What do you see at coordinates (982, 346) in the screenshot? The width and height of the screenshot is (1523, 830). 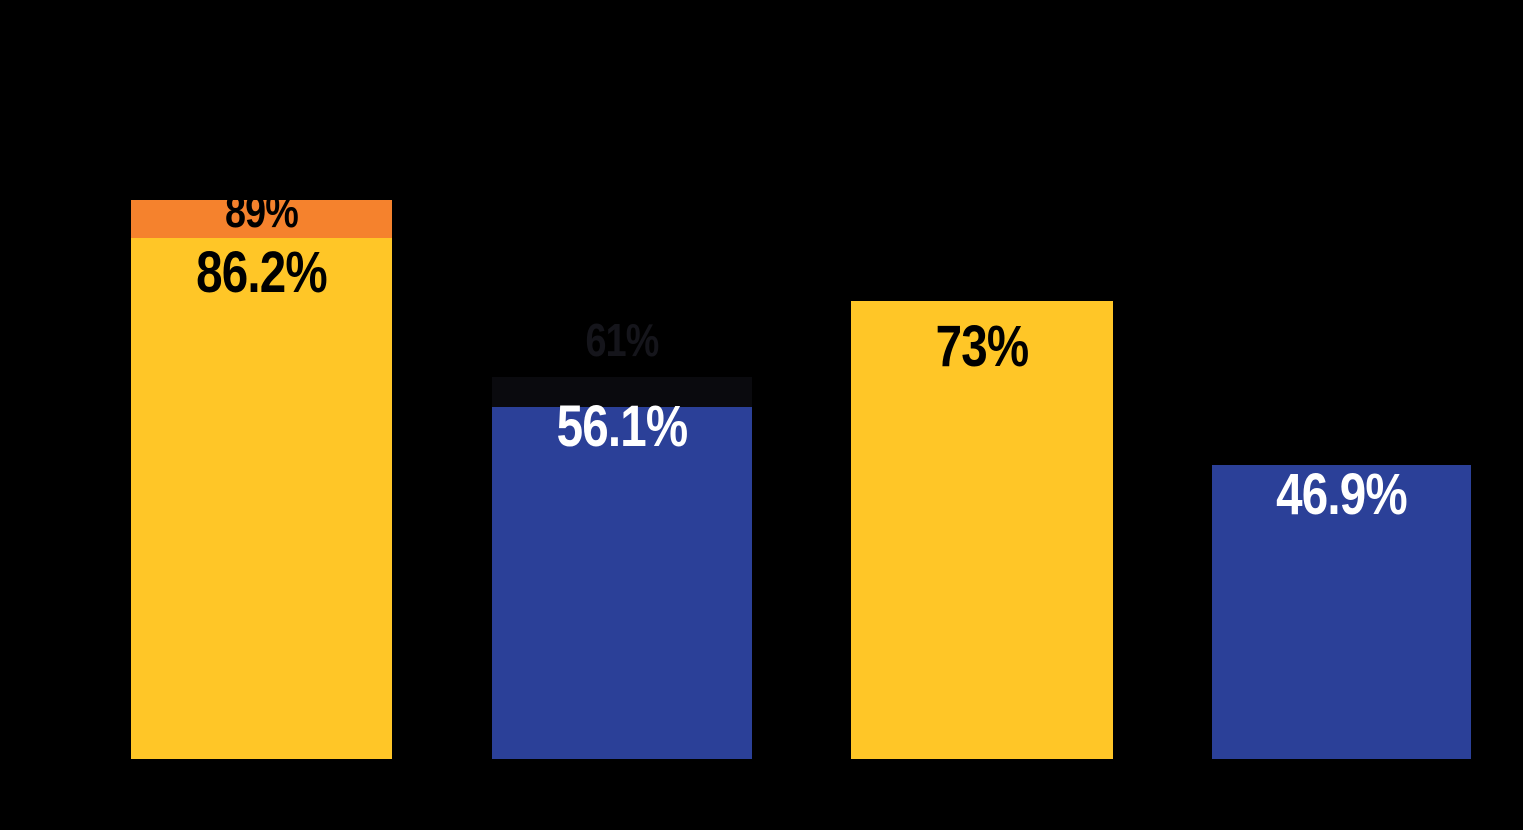 I see `bar-value-label: 73%` at bounding box center [982, 346].